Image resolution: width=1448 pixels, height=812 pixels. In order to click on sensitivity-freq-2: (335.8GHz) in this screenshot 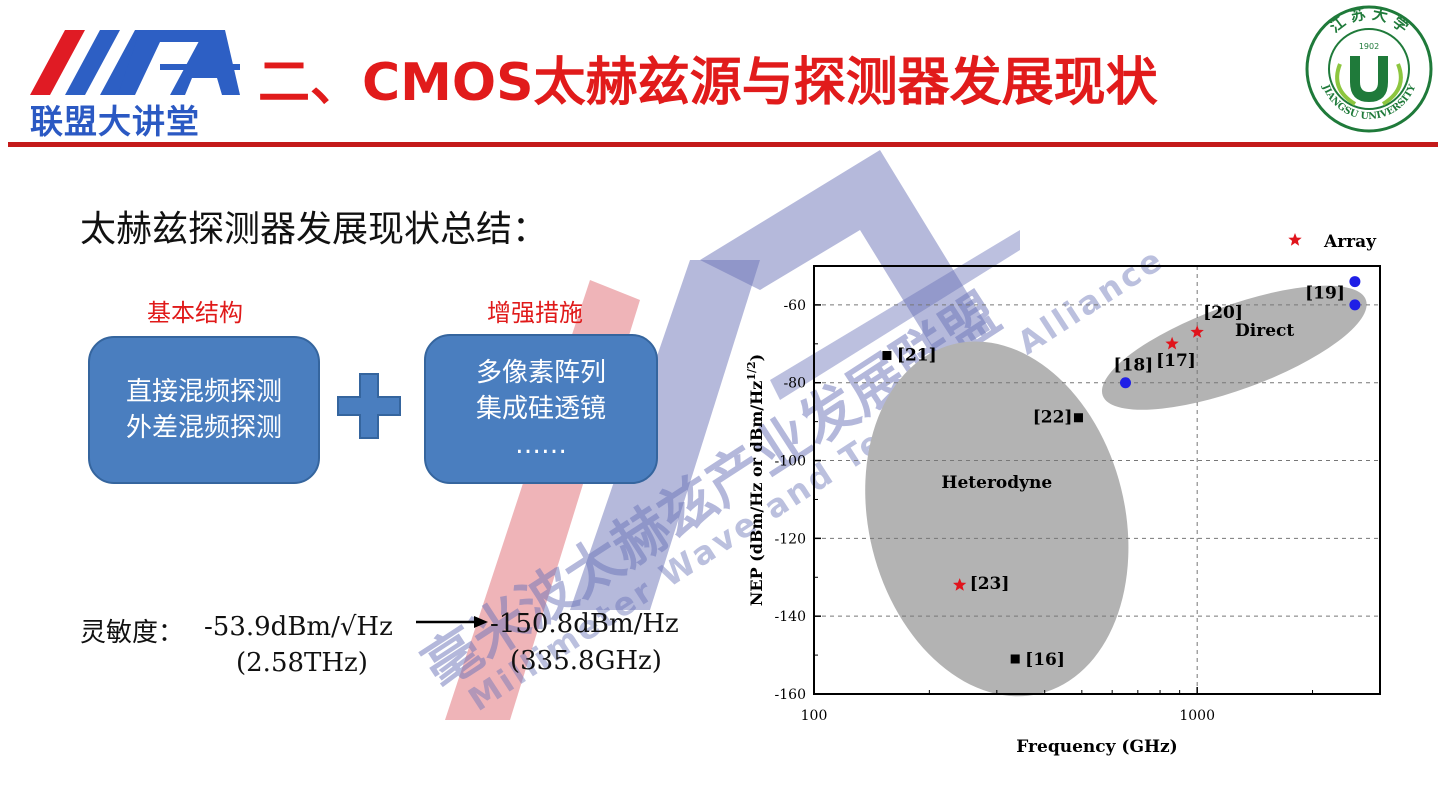, I will do `click(586, 661)`.